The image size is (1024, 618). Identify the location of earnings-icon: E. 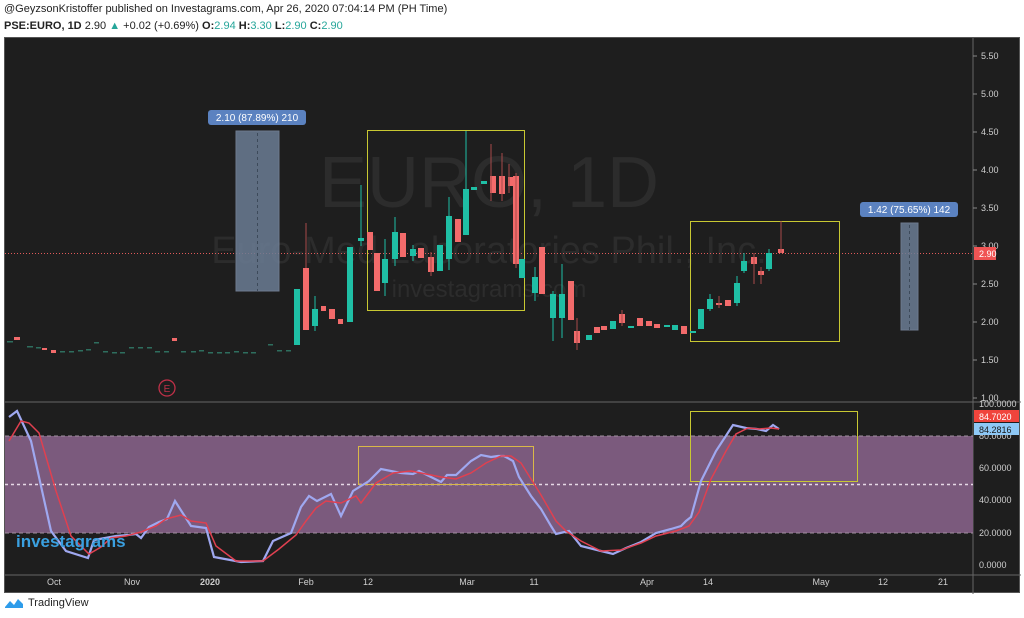
(167, 388).